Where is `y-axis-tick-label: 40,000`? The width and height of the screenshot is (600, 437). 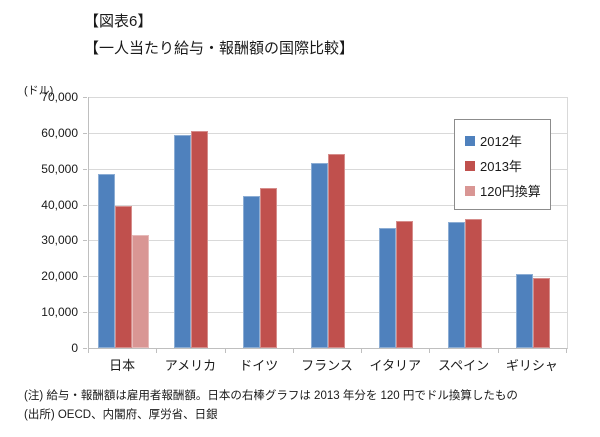 y-axis-tick-label: 40,000 is located at coordinates (59, 205).